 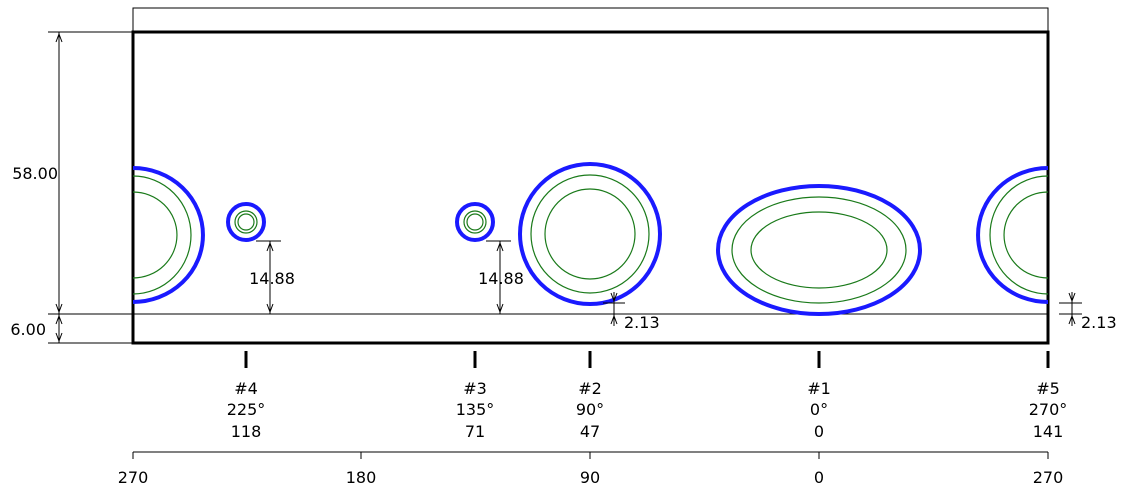 What do you see at coordinates (246, 409) in the screenshot?
I see `hole-4-angle: 225°` at bounding box center [246, 409].